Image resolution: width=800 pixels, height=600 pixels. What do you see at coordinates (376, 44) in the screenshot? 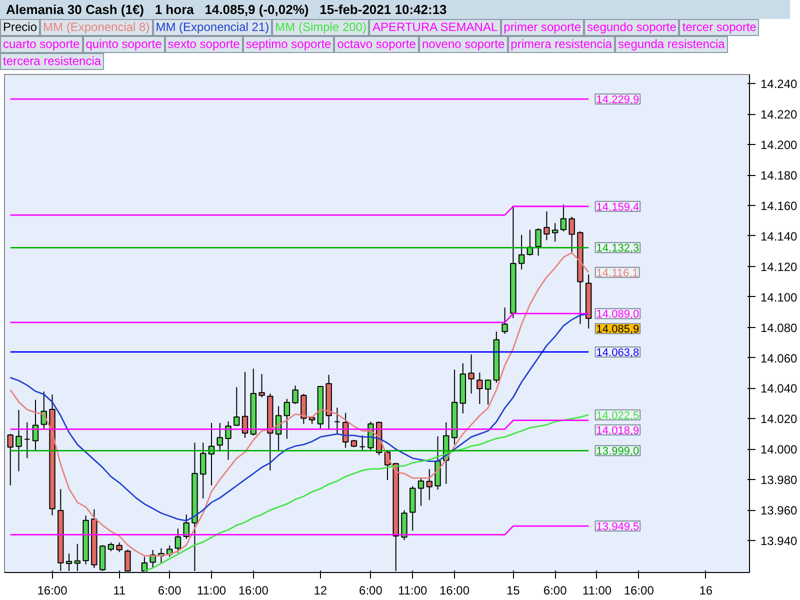
I see `text: octavo soporte` at bounding box center [376, 44].